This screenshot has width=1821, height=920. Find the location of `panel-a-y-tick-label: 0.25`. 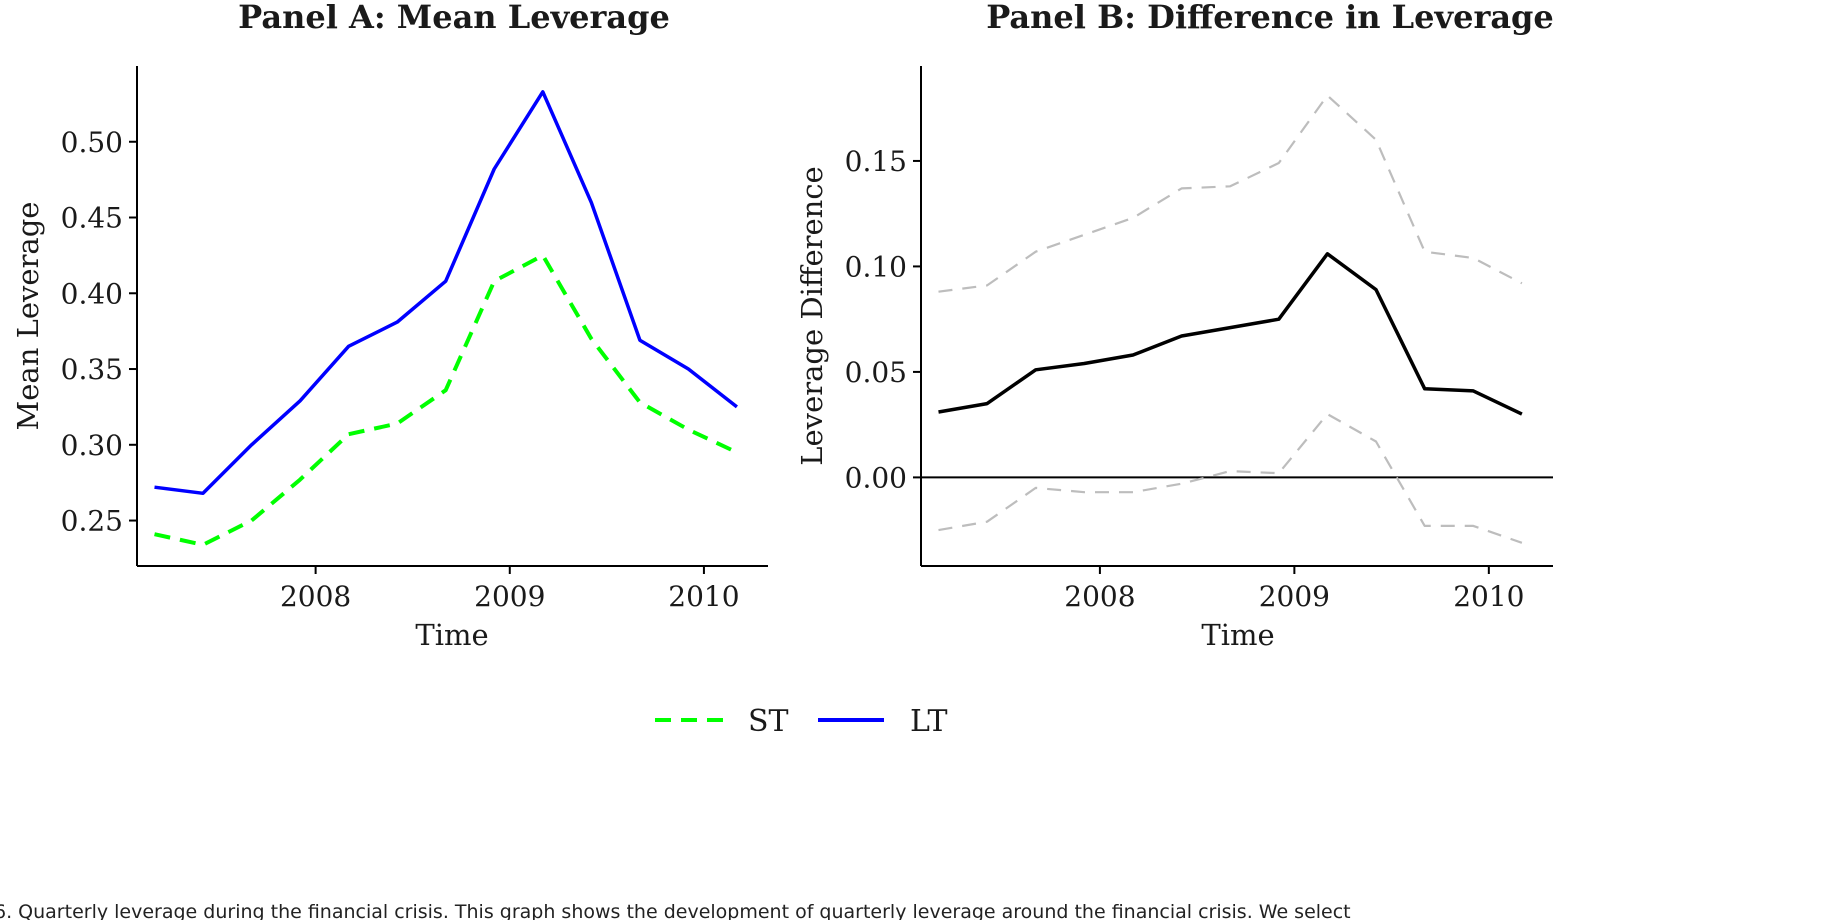

panel-a-y-tick-label: 0.25 is located at coordinates (92, 521).